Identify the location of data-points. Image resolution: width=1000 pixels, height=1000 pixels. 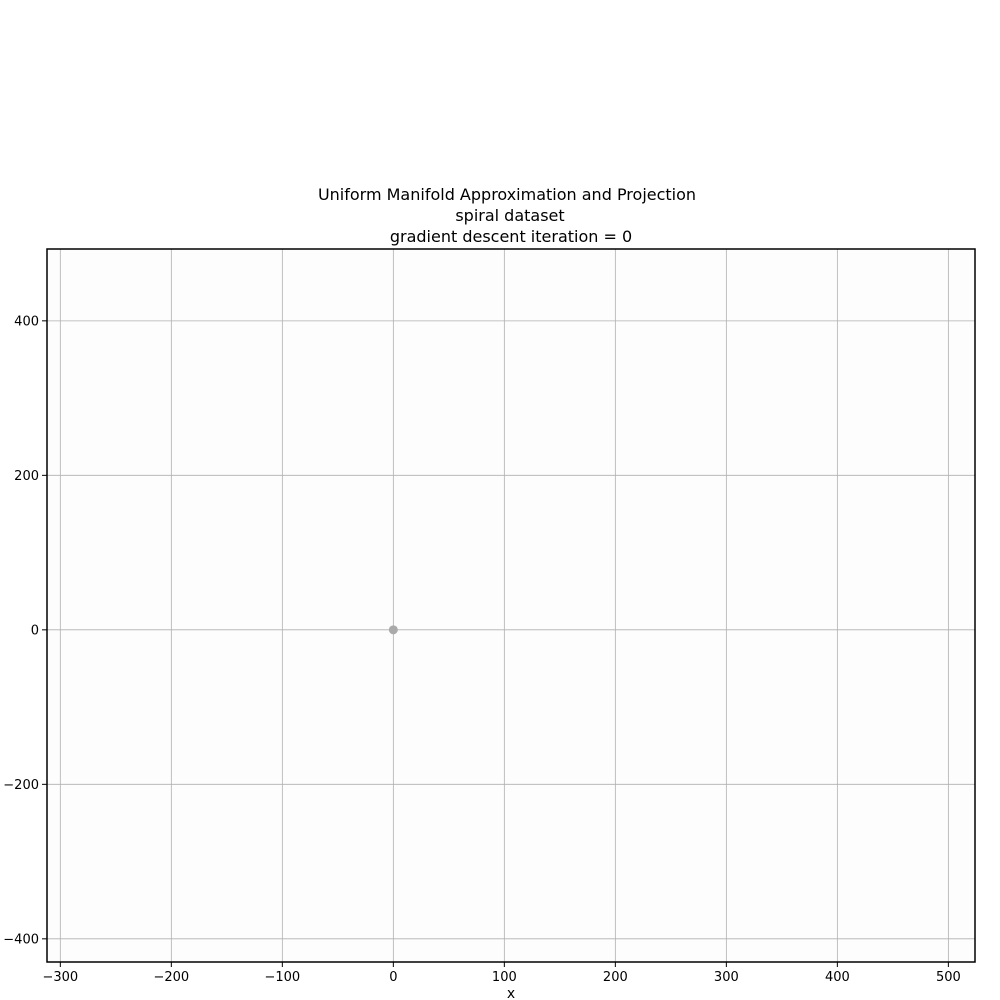
(393, 630).